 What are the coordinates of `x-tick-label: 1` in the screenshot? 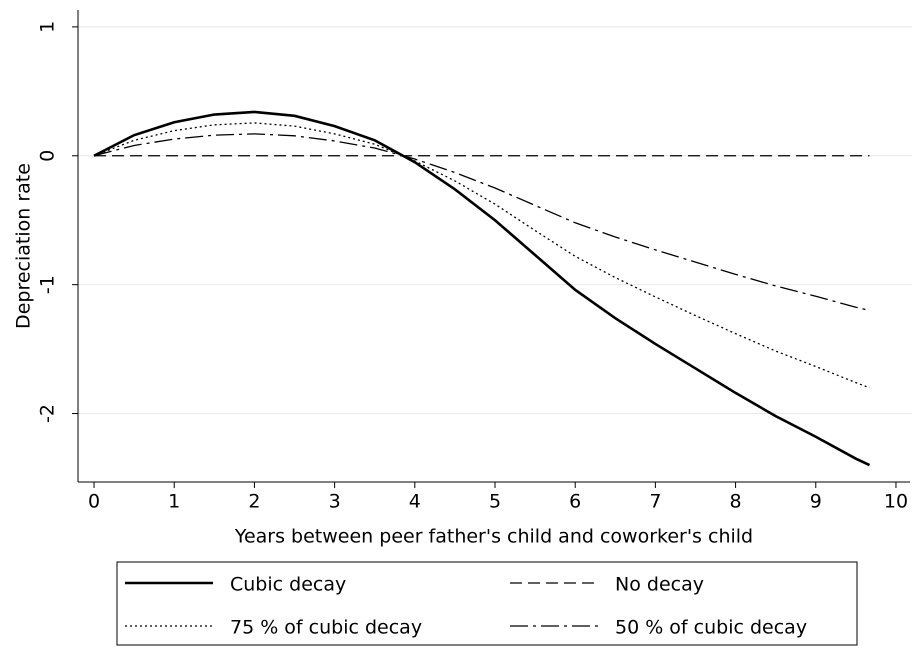 It's located at (174, 502).